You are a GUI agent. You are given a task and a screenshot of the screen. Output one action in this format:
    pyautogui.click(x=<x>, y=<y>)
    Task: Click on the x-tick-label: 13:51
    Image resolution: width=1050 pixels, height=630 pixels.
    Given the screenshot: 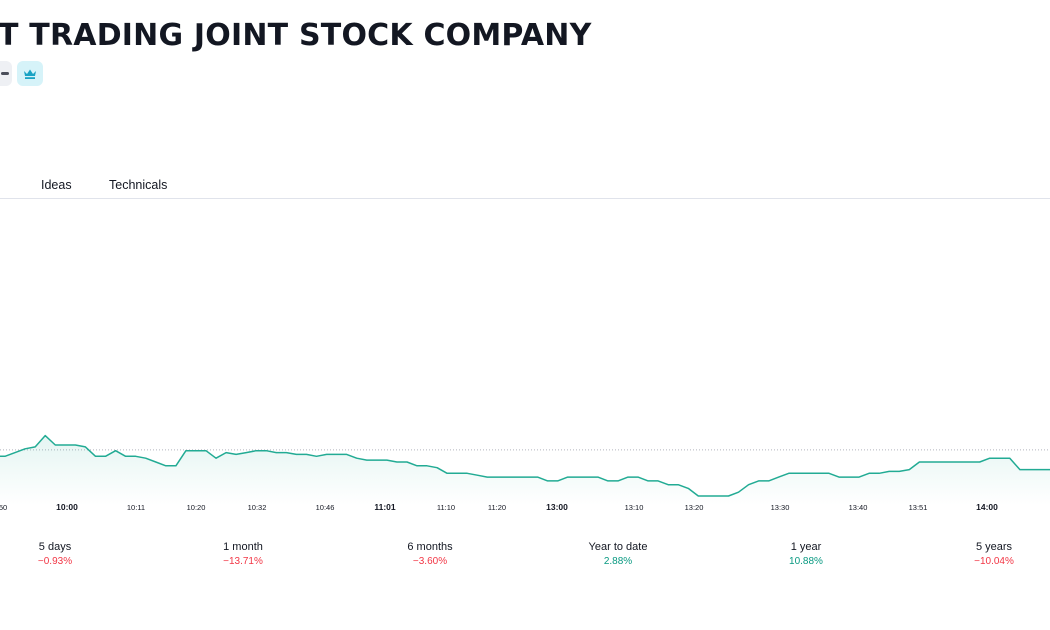 What is the action you would take?
    pyautogui.click(x=918, y=507)
    